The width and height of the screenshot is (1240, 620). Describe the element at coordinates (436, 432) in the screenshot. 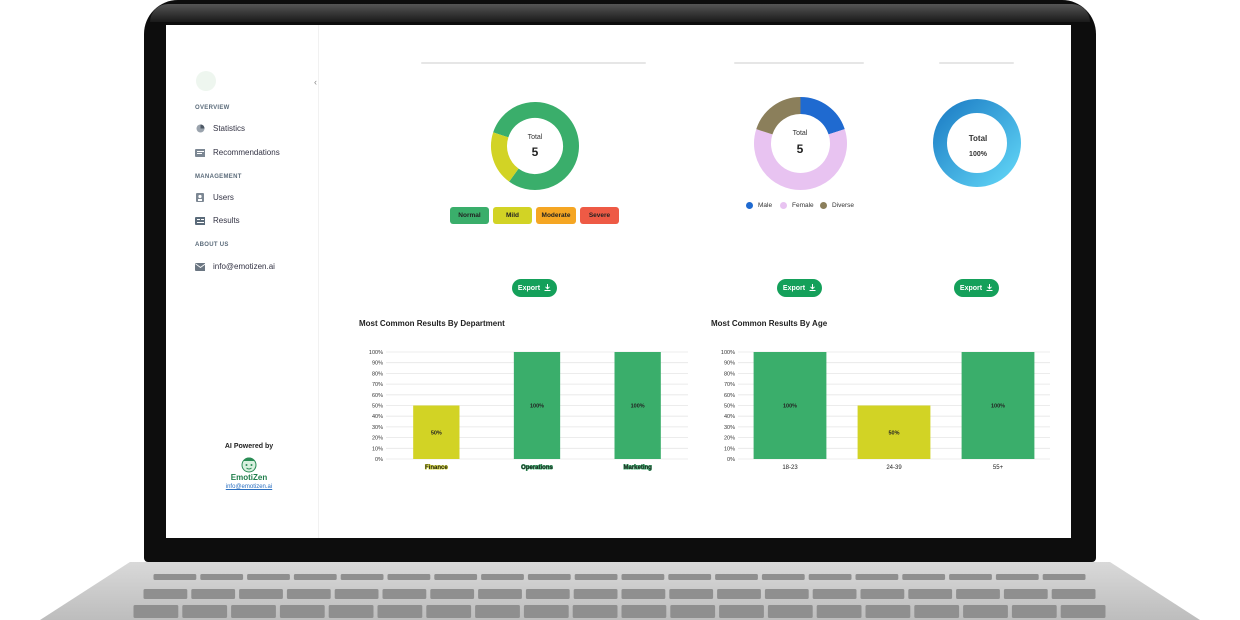

I see `bar-finance` at that location.